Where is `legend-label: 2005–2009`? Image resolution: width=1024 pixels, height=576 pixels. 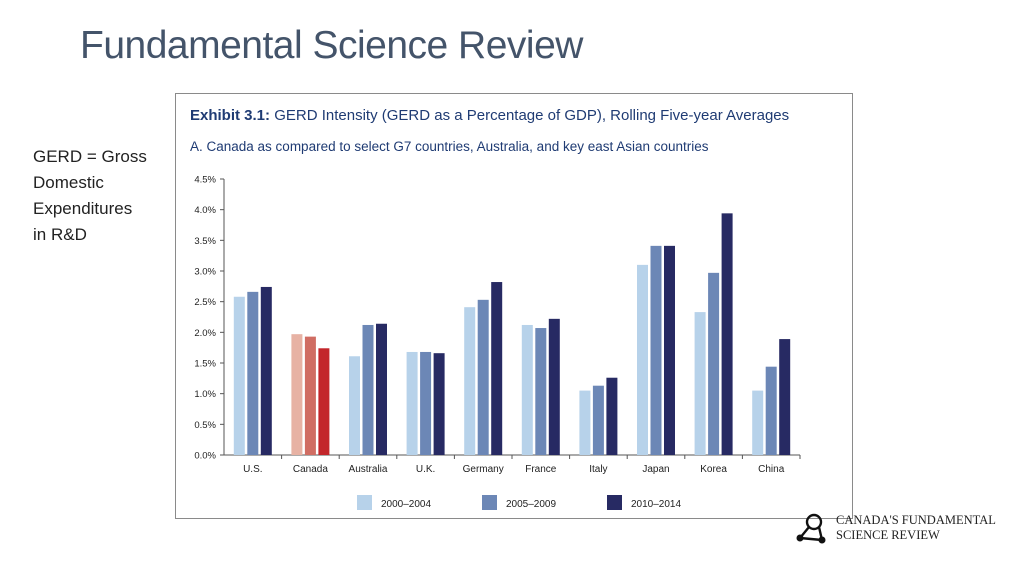
legend-label: 2005–2009 is located at coordinates (531, 504).